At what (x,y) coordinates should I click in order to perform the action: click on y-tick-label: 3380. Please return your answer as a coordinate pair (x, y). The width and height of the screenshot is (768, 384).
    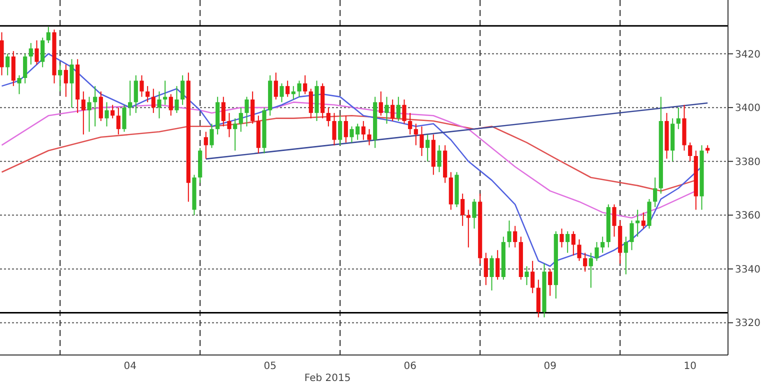
    Looking at the image, I should click on (747, 162).